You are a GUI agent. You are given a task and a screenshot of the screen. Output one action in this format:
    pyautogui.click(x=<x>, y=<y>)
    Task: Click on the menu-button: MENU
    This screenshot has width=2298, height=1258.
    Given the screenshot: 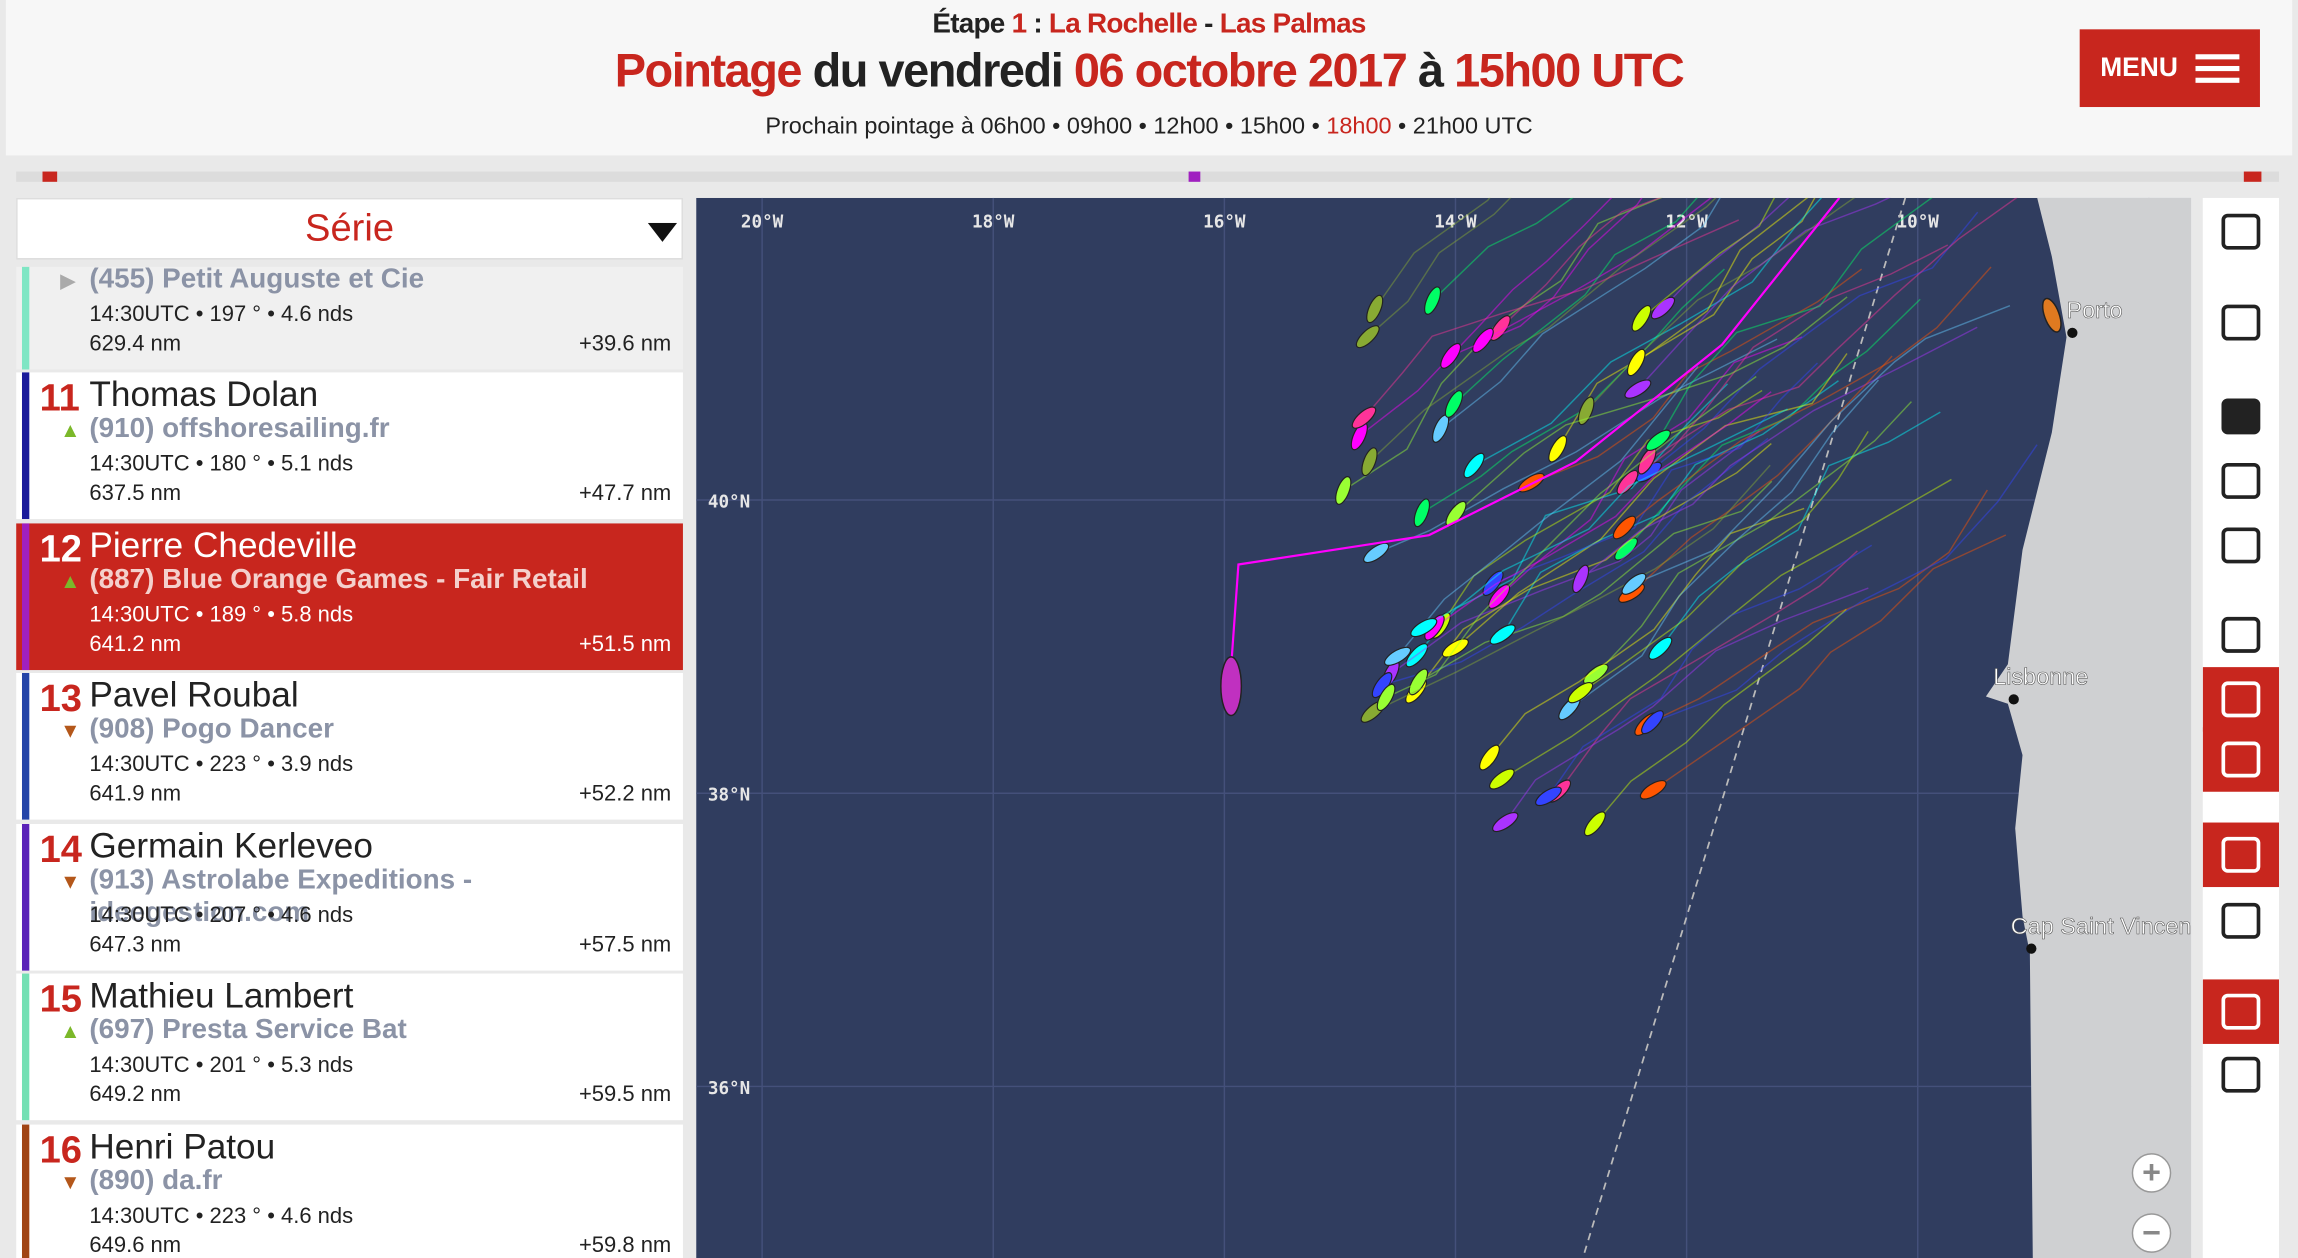 What is the action you would take?
    pyautogui.click(x=2169, y=68)
    